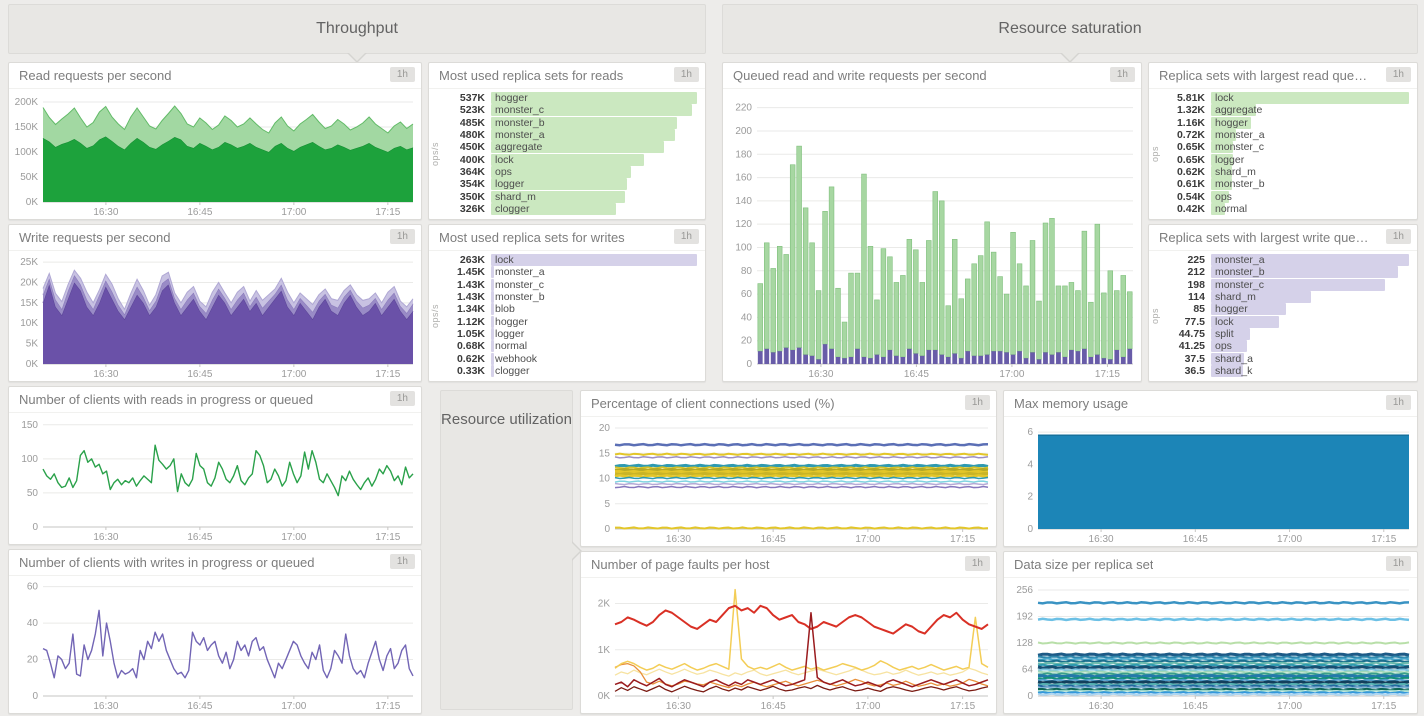 The height and width of the screenshot is (716, 1424). What do you see at coordinates (1210, 645) in the screenshot?
I see `data-size-chart: 0 64 128 192 256 16:30 16:45 17:00 17:15` at bounding box center [1210, 645].